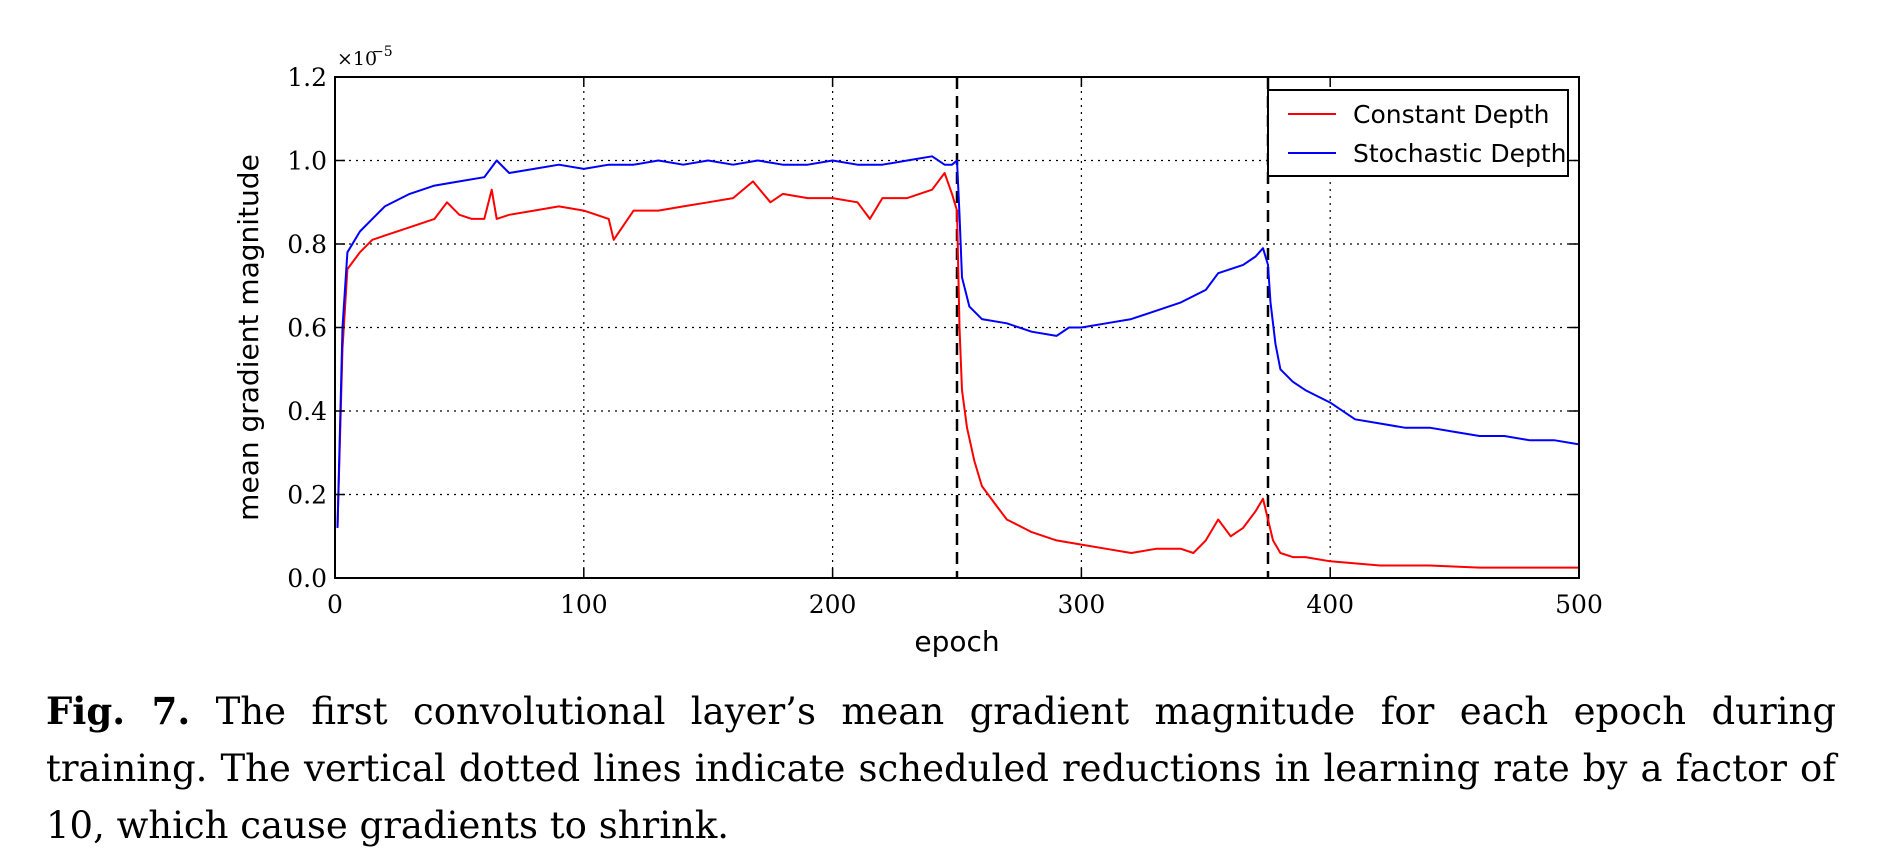 This screenshot has height=868, width=1877. What do you see at coordinates (307, 328) in the screenshot?
I see `y-tick-label: 0.6` at bounding box center [307, 328].